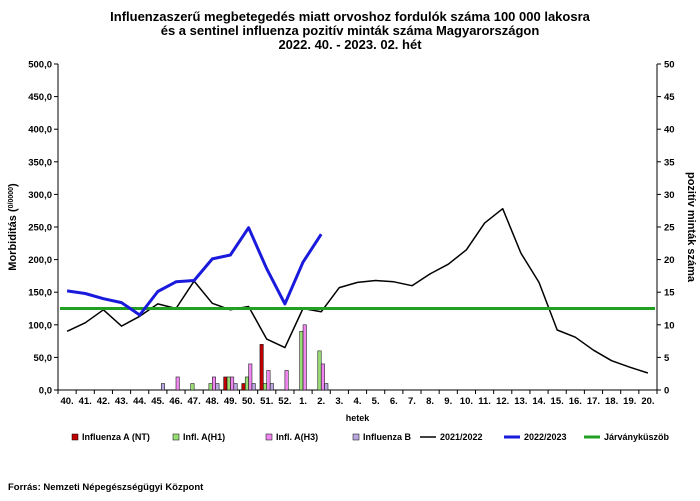  I want to click on right-tick-label: 10, so click(669, 325).